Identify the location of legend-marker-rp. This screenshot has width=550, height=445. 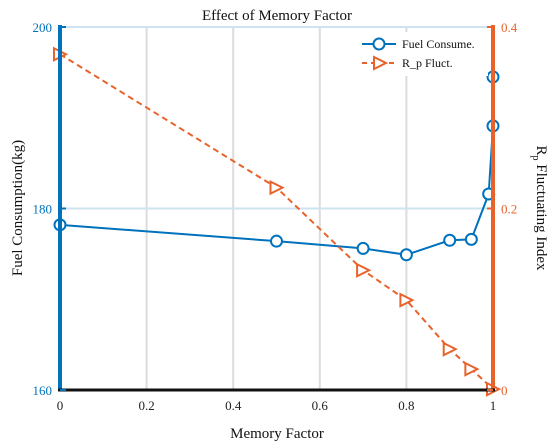
(381, 63).